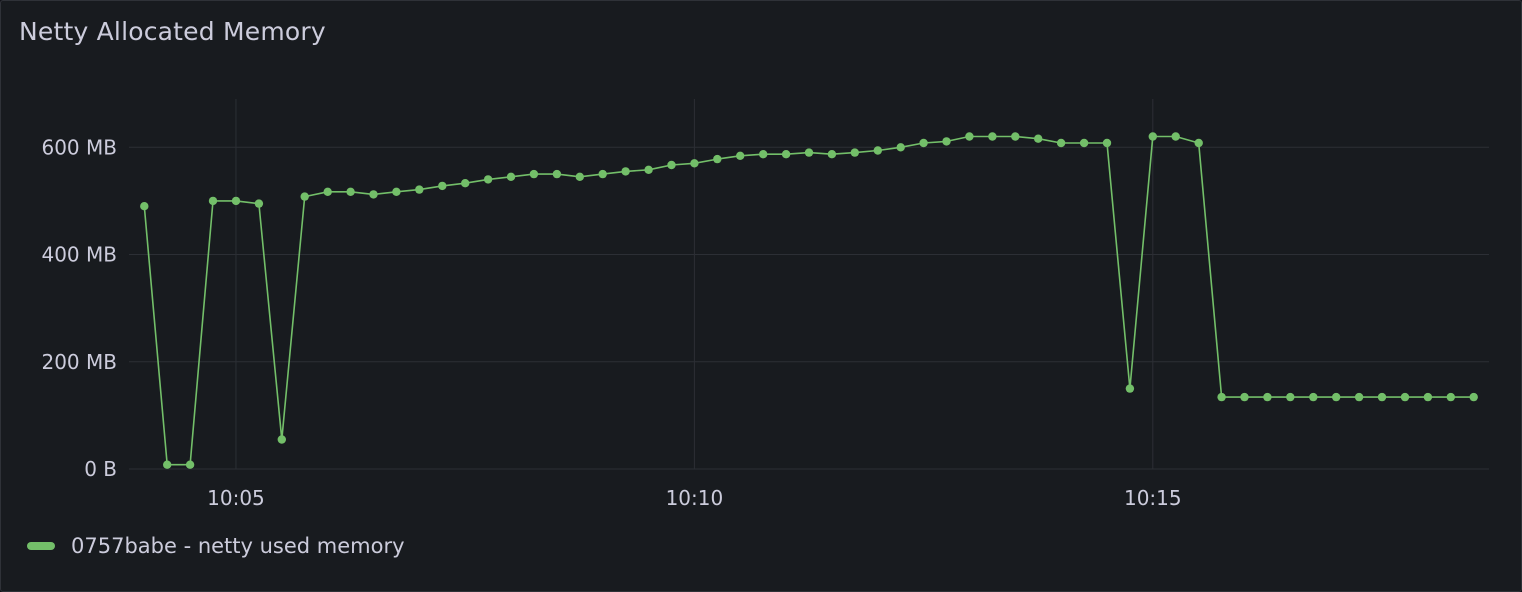  I want to click on y-tick-label: 0 B, so click(100, 469).